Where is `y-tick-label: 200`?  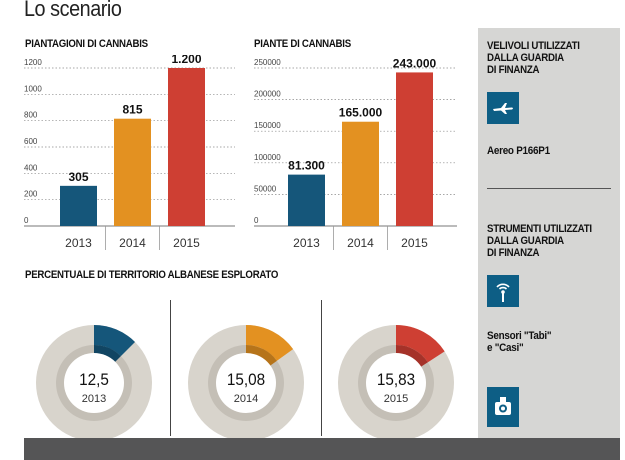
y-tick-label: 200 is located at coordinates (31, 194).